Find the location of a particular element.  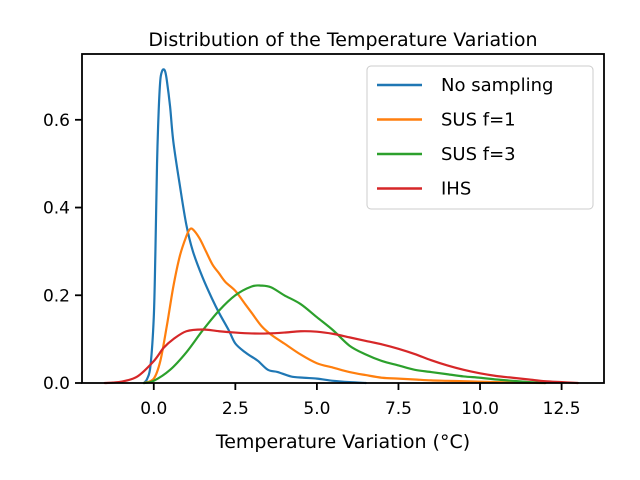

y-tick-label: 0.2 is located at coordinates (56, 296).